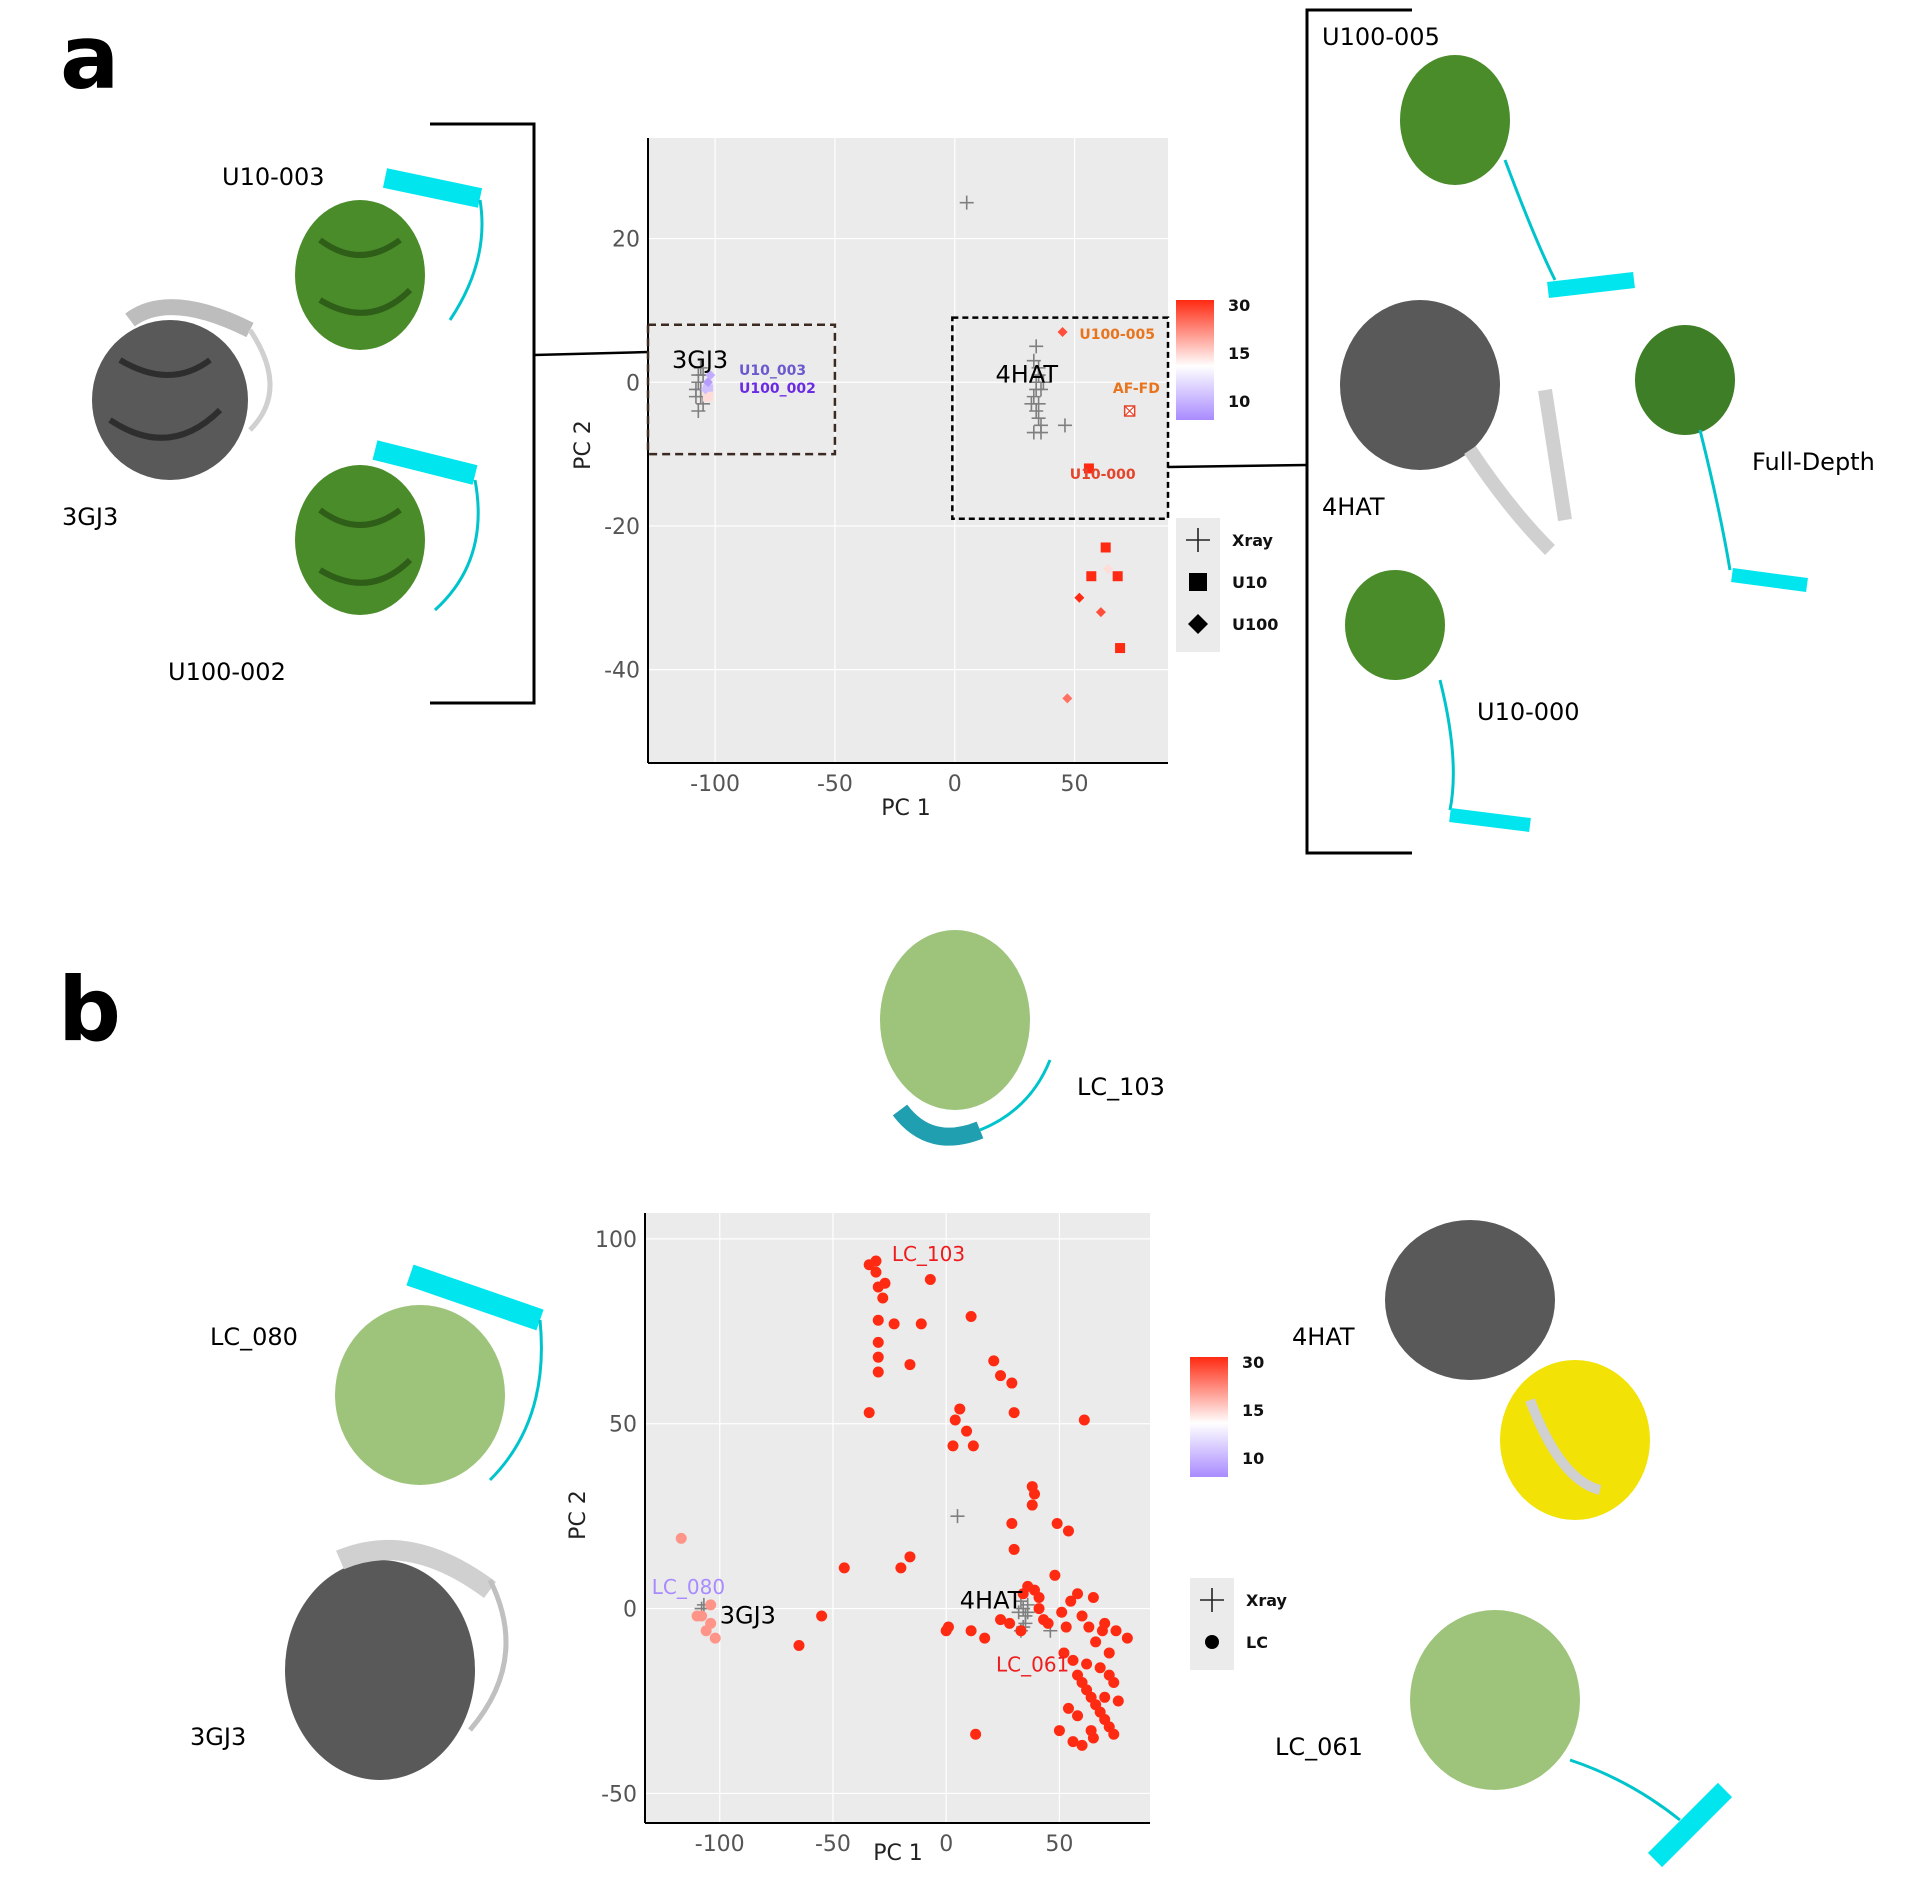 Image resolution: width=1908 pixels, height=1892 pixels. Describe the element at coordinates (1239, 353) in the screenshot. I see `colorbar-tick: 15` at that location.